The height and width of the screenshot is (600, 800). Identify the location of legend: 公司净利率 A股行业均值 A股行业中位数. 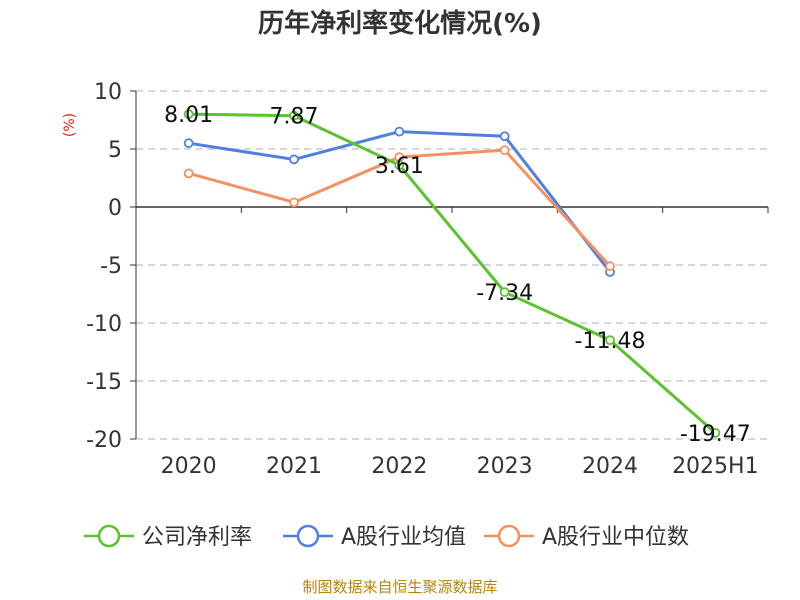
(386, 537).